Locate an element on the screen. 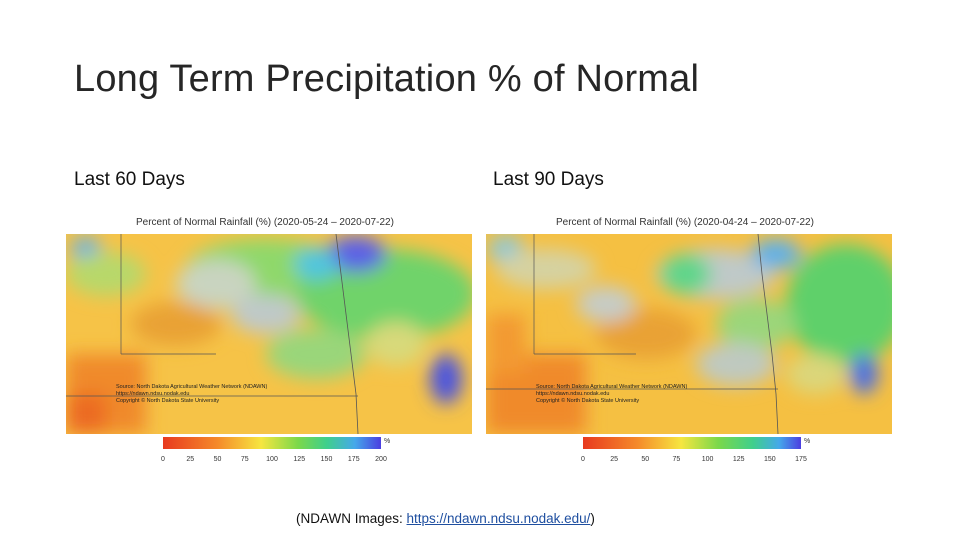 The width and height of the screenshot is (960, 540). legend-ticks: 0 25 50 75 100 125 150 175 200 is located at coordinates (274, 461).